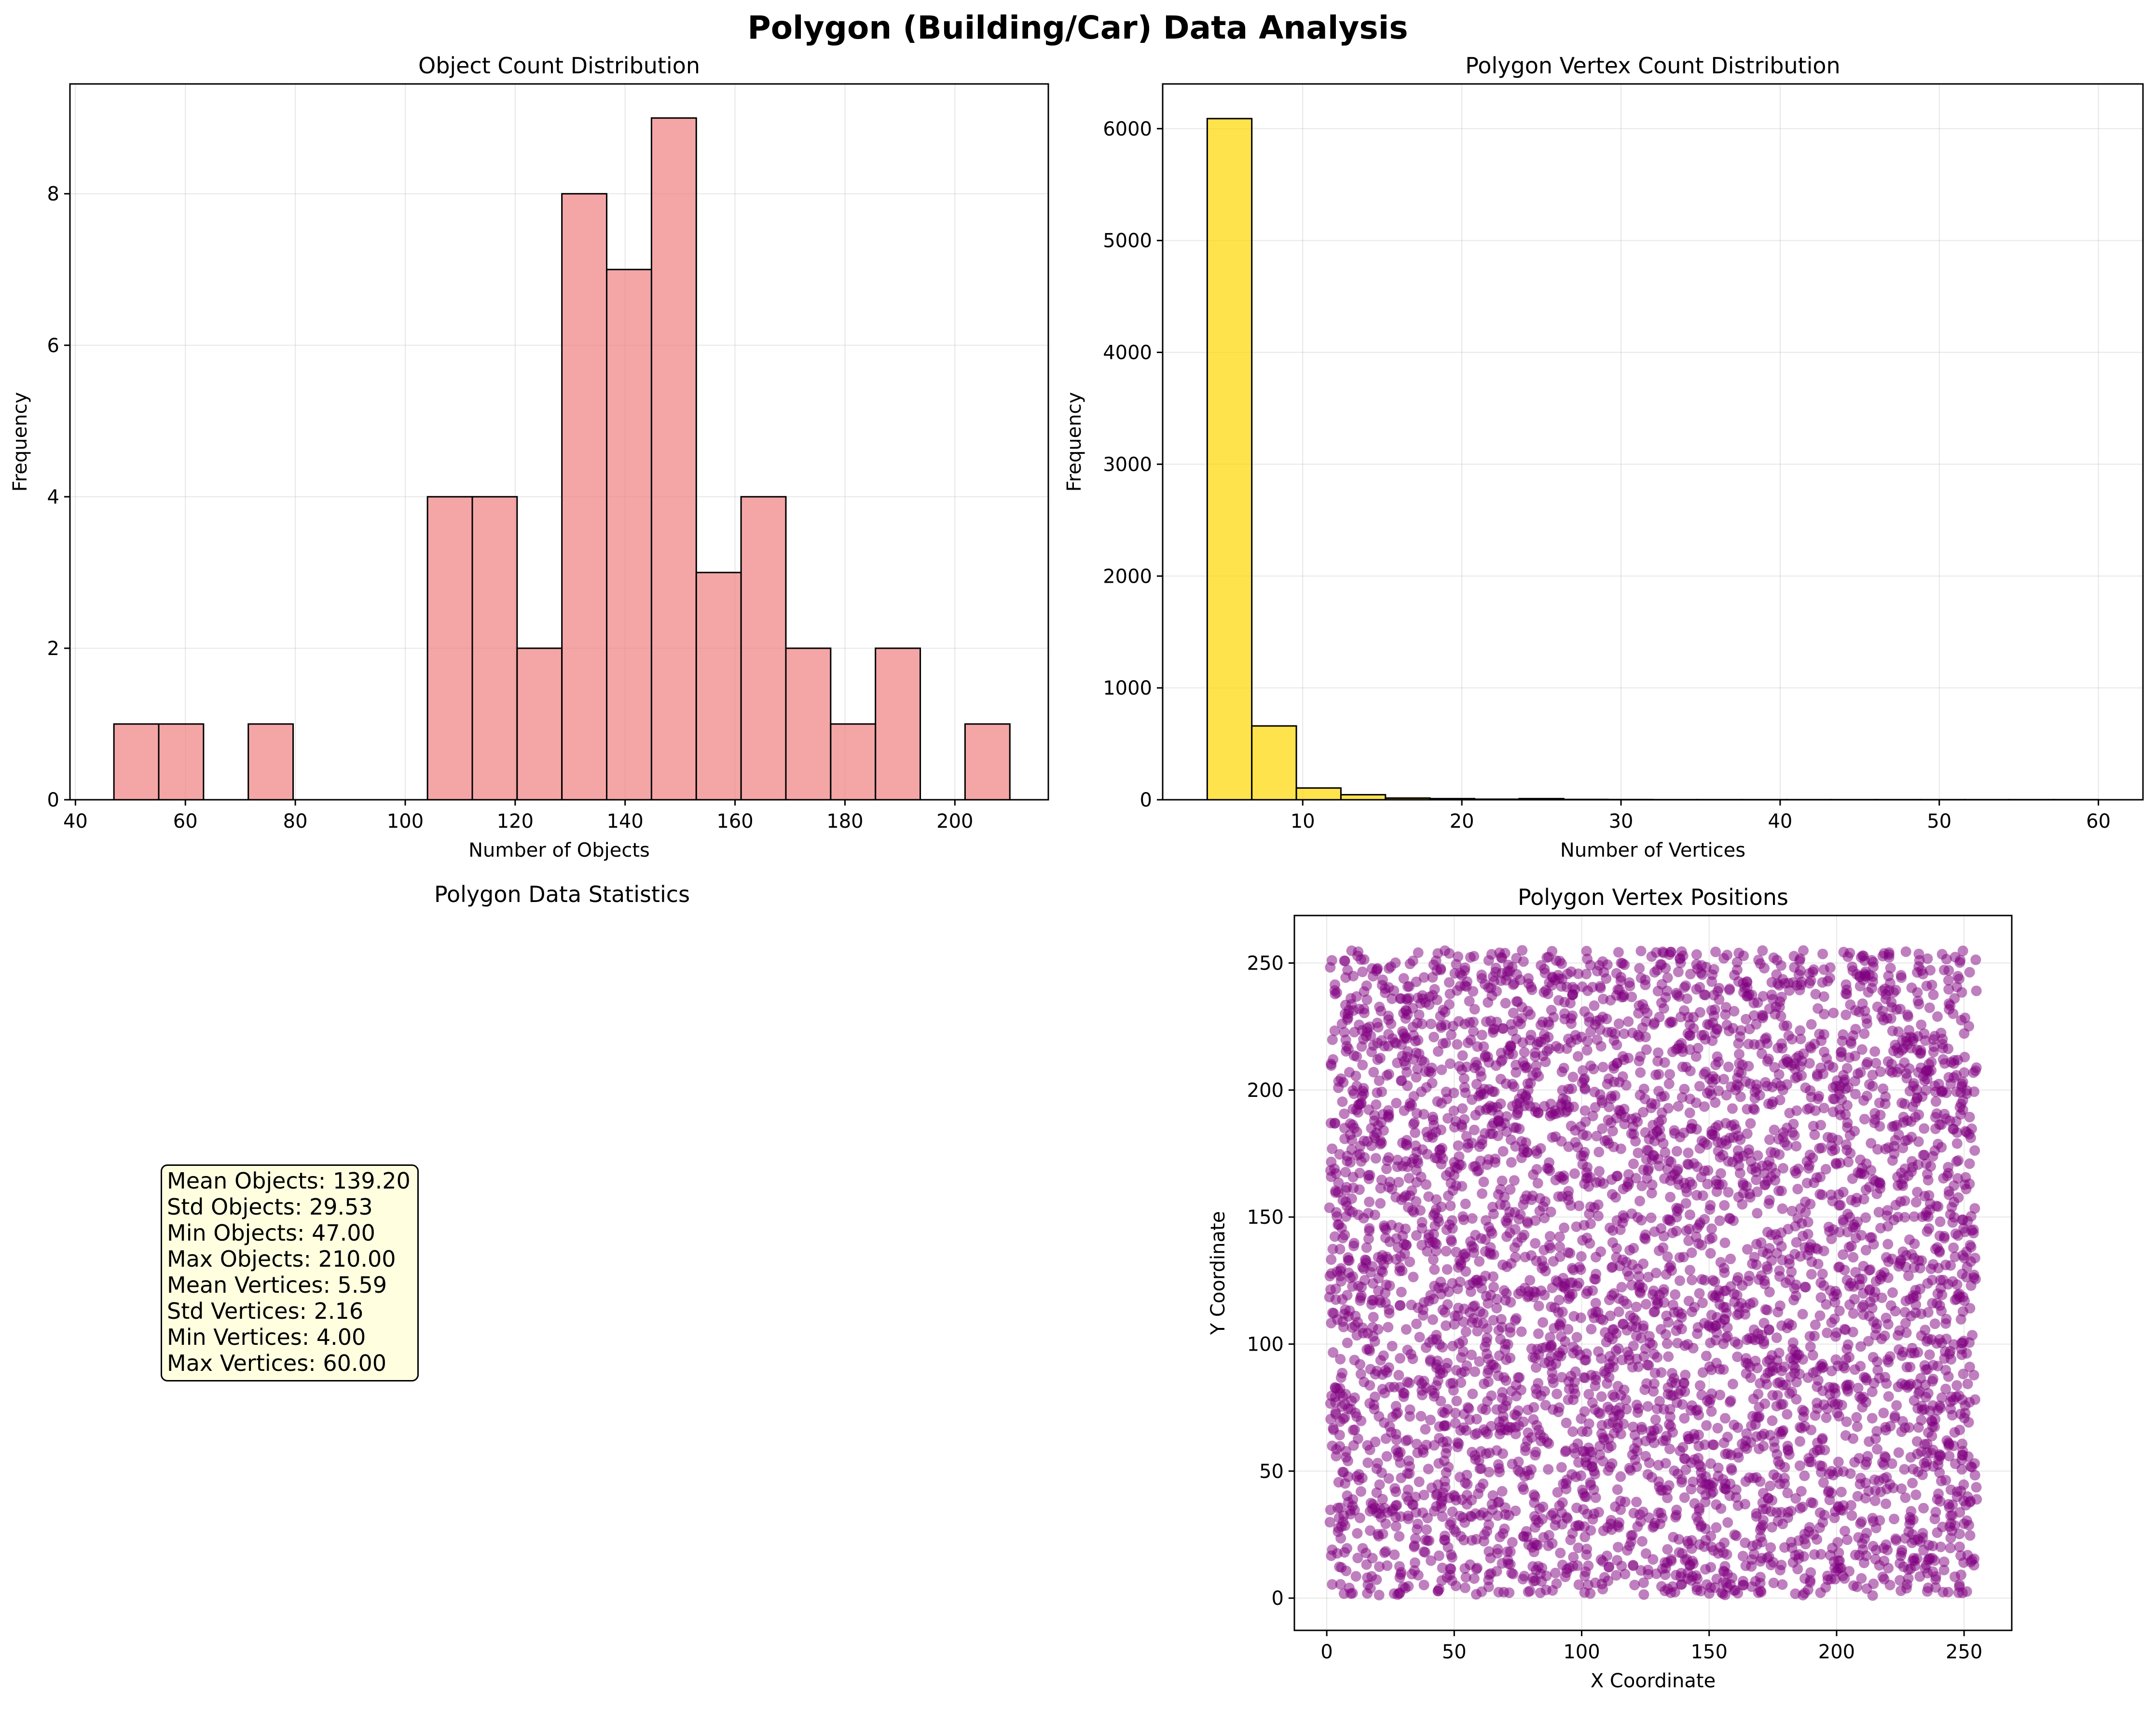 The height and width of the screenshot is (1709, 2156). What do you see at coordinates (1582, 1652) in the screenshot?
I see `x-tick-label: 100` at bounding box center [1582, 1652].